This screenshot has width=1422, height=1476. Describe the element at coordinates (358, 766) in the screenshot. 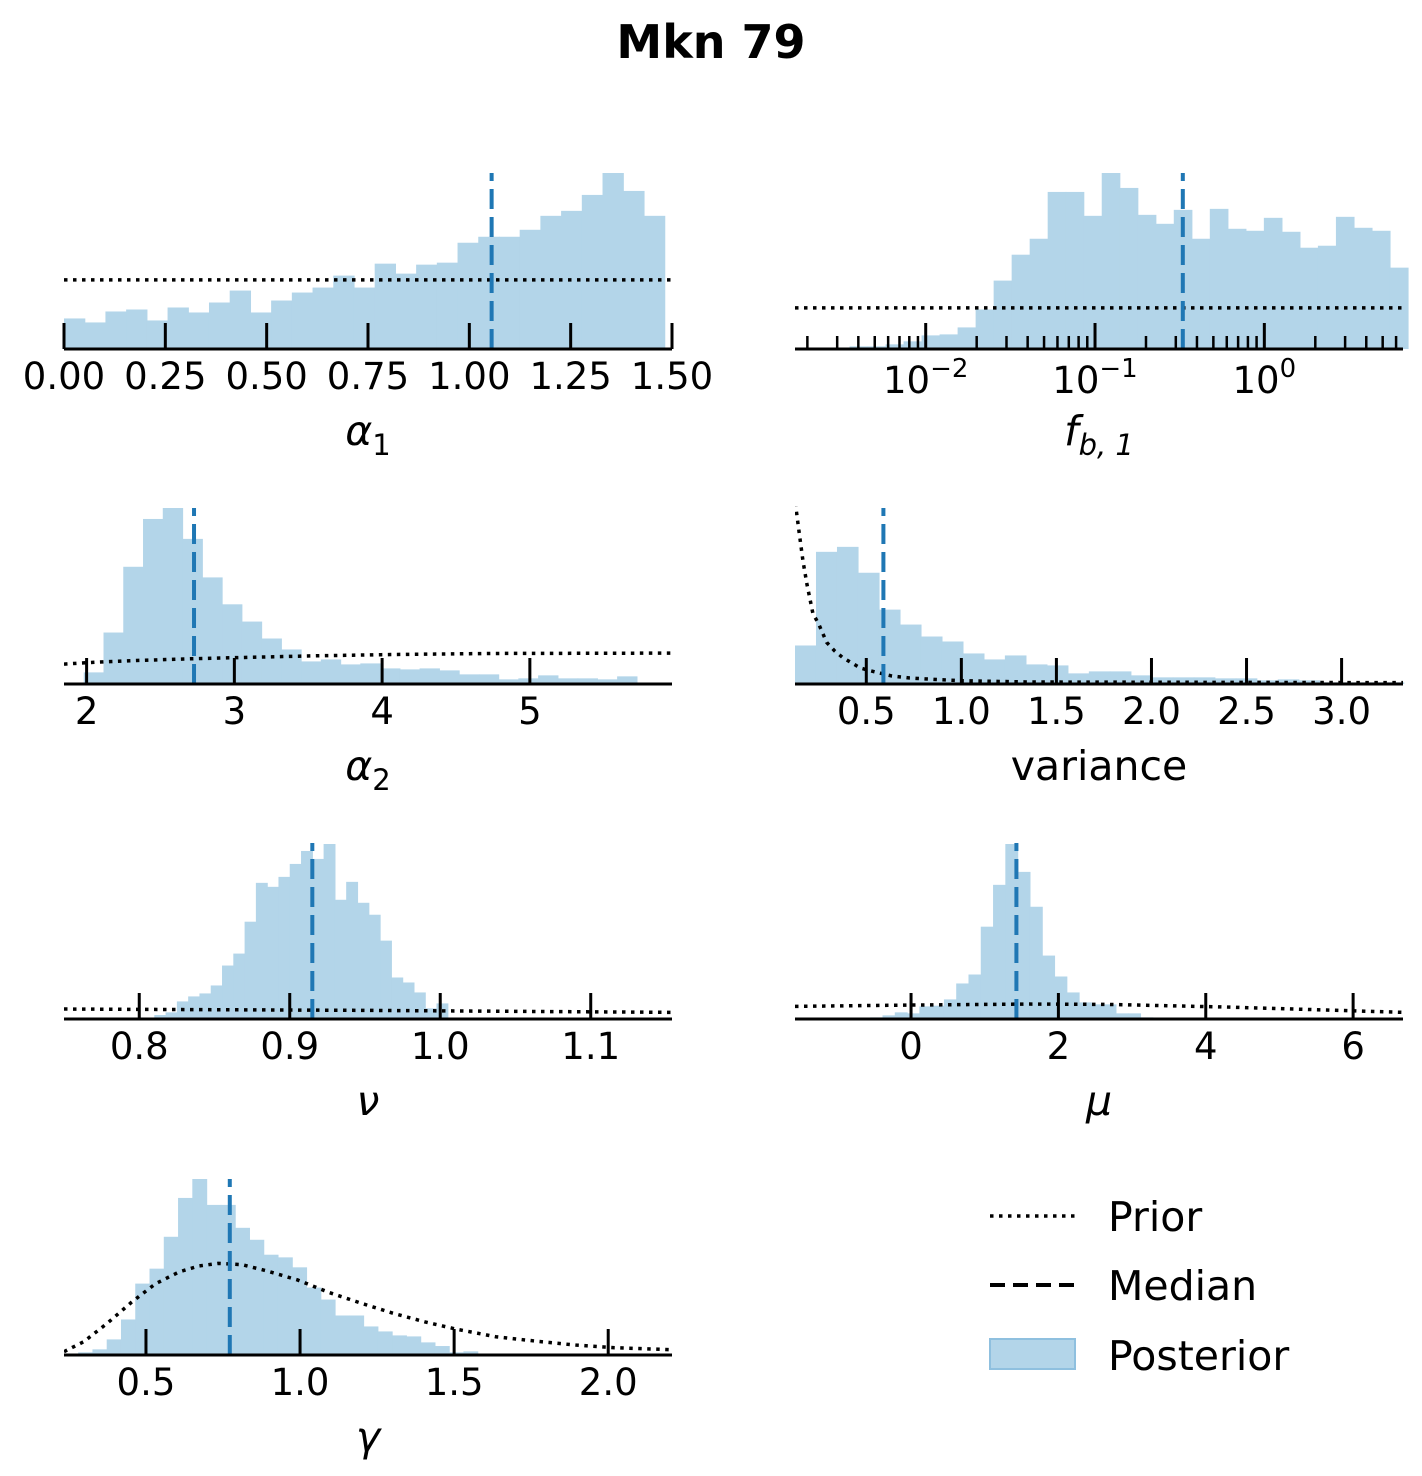

I see `x-axis-label-symbol: α` at that location.